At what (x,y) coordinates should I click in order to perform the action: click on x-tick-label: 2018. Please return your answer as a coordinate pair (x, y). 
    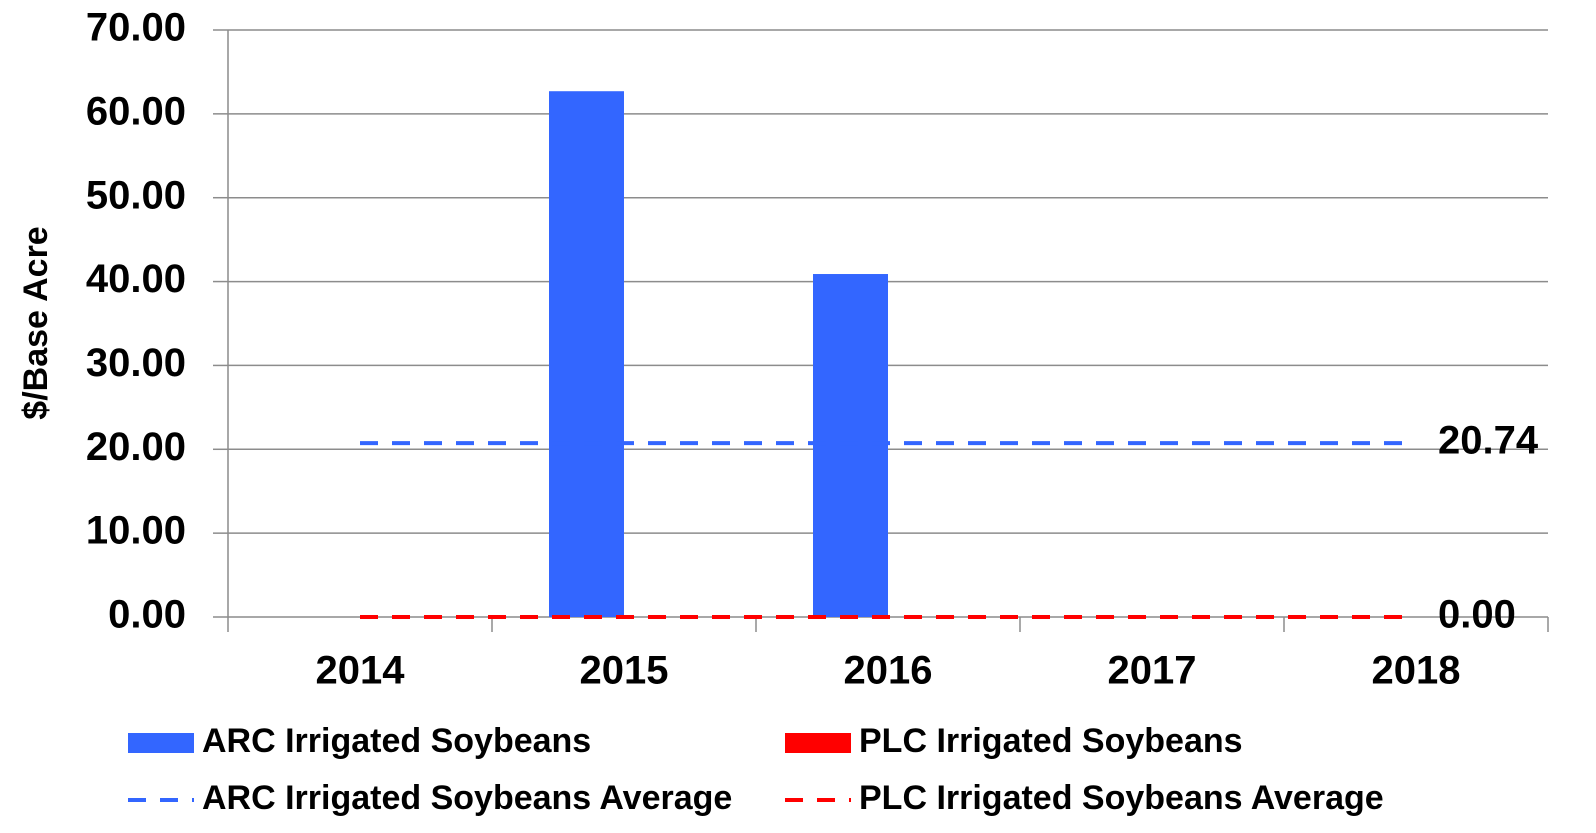
    Looking at the image, I should click on (1416, 671).